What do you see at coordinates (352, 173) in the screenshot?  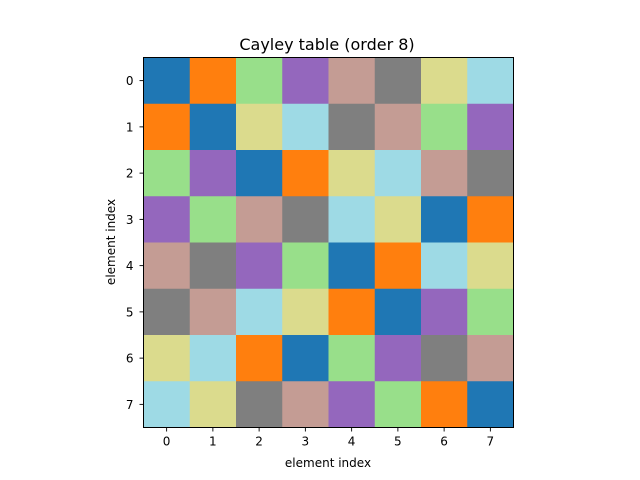 I see `heatmap-cell-r2-c4` at bounding box center [352, 173].